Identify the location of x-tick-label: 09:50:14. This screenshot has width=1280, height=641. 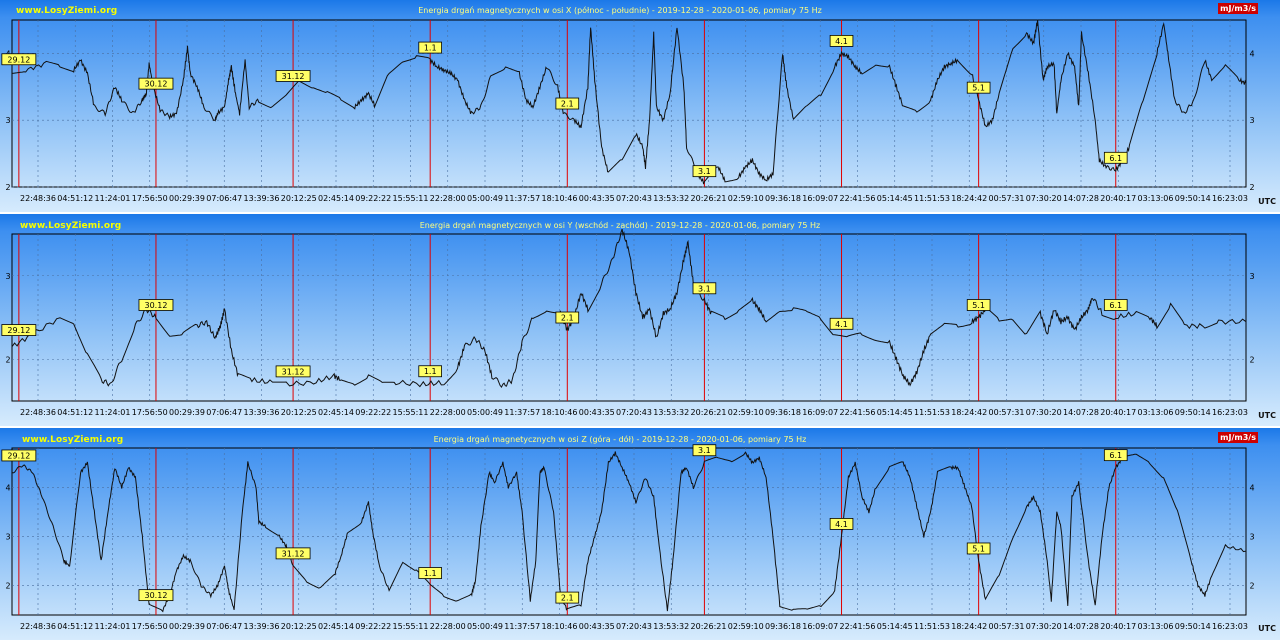
(1193, 198).